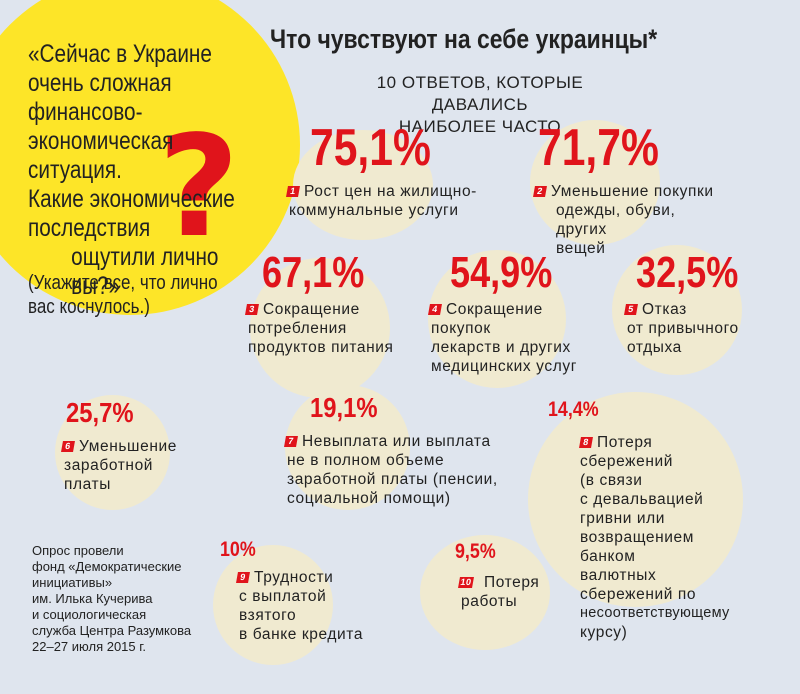 This screenshot has width=800, height=694. I want to click on subtitle-line: НАИБОЛЕЕ ЧАСТО, so click(480, 126).